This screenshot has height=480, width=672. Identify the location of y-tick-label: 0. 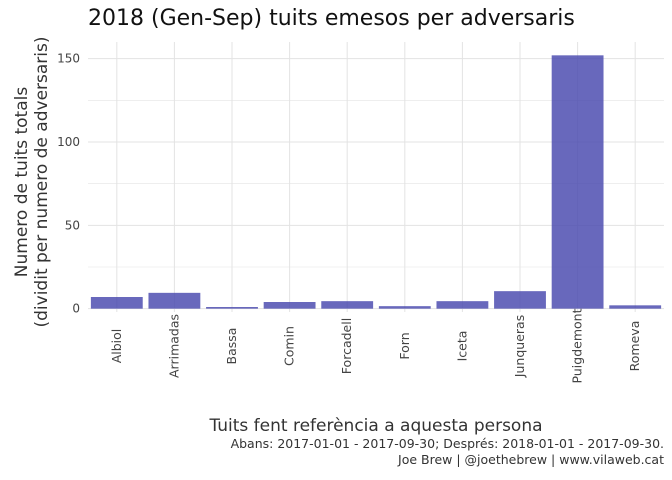
(76, 309).